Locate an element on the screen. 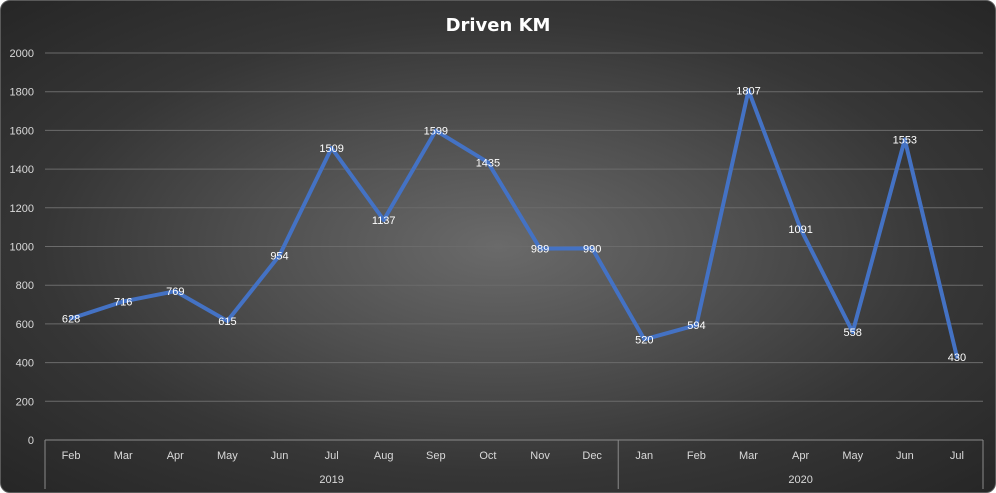  data-label: 1091 is located at coordinates (800, 230).